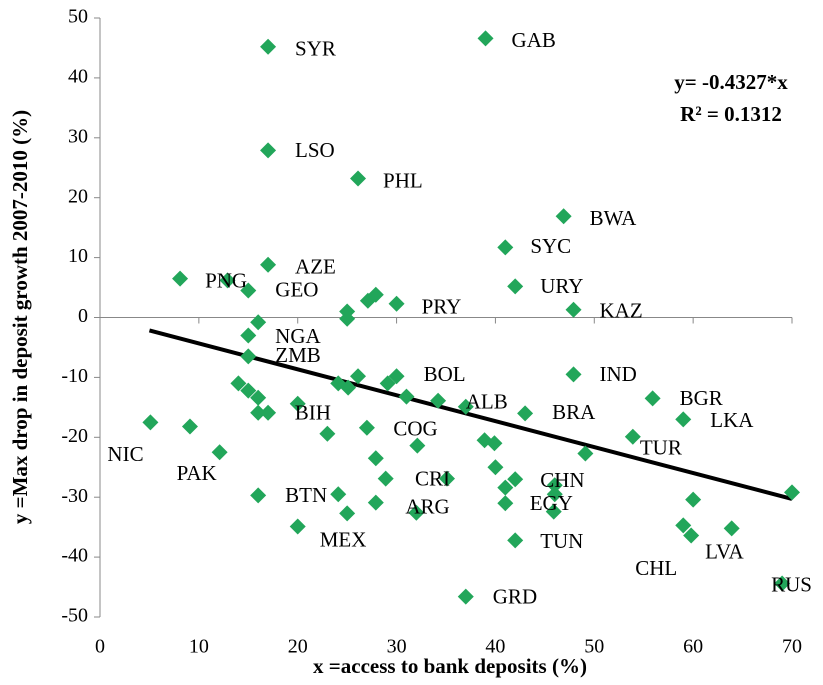 This screenshot has width=823, height=685. What do you see at coordinates (693, 647) in the screenshot?
I see `x-tick-label: 60` at bounding box center [693, 647].